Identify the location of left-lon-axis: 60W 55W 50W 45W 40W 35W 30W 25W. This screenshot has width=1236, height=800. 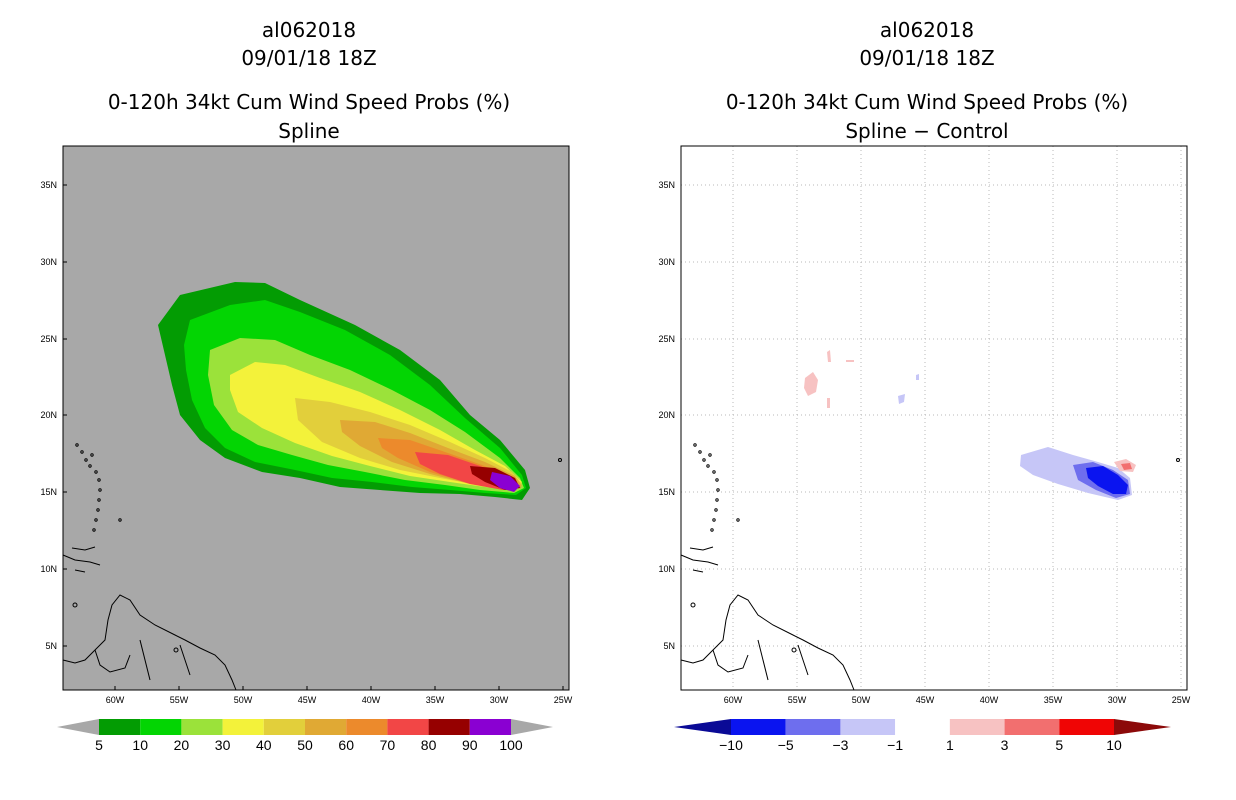
(339, 695).